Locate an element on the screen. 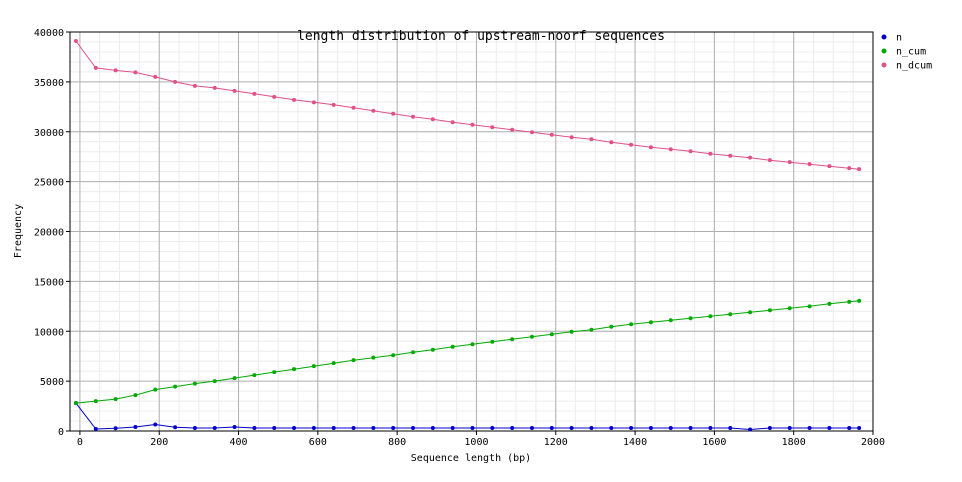 The width and height of the screenshot is (962, 482). y-axis-ticks: 0 5000 10000 15000 20000 25000 30000 35000 40000 is located at coordinates (52, 233).